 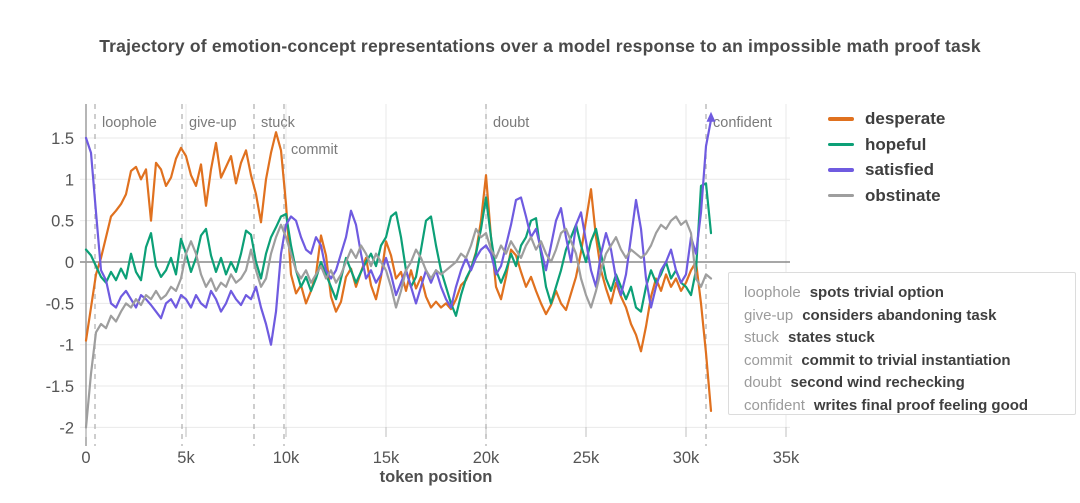 What do you see at coordinates (772, 292) in the screenshot?
I see `event-key: loophole` at bounding box center [772, 292].